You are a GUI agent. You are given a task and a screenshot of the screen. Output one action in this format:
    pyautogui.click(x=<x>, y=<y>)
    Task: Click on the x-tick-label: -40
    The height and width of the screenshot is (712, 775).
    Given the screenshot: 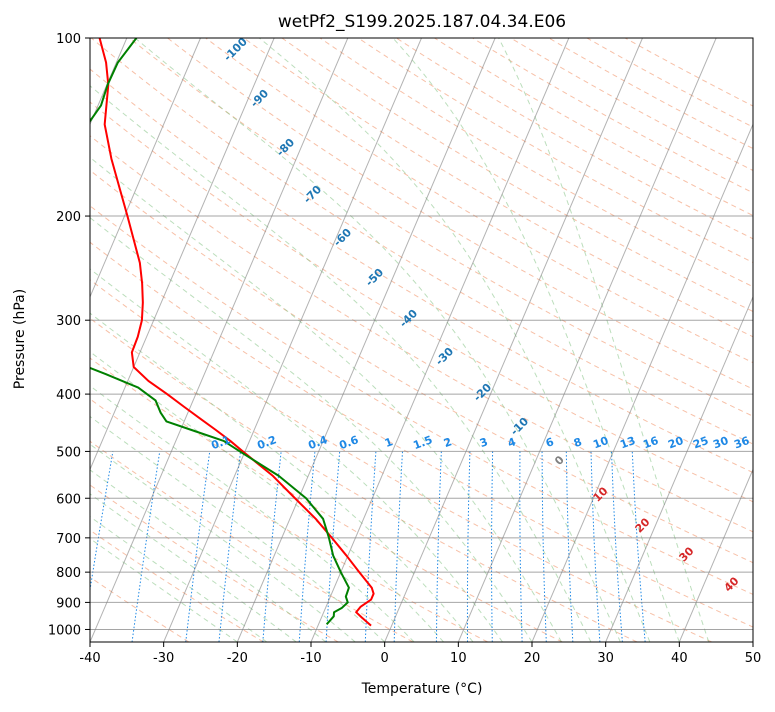 What is the action you would take?
    pyautogui.click(x=89, y=658)
    